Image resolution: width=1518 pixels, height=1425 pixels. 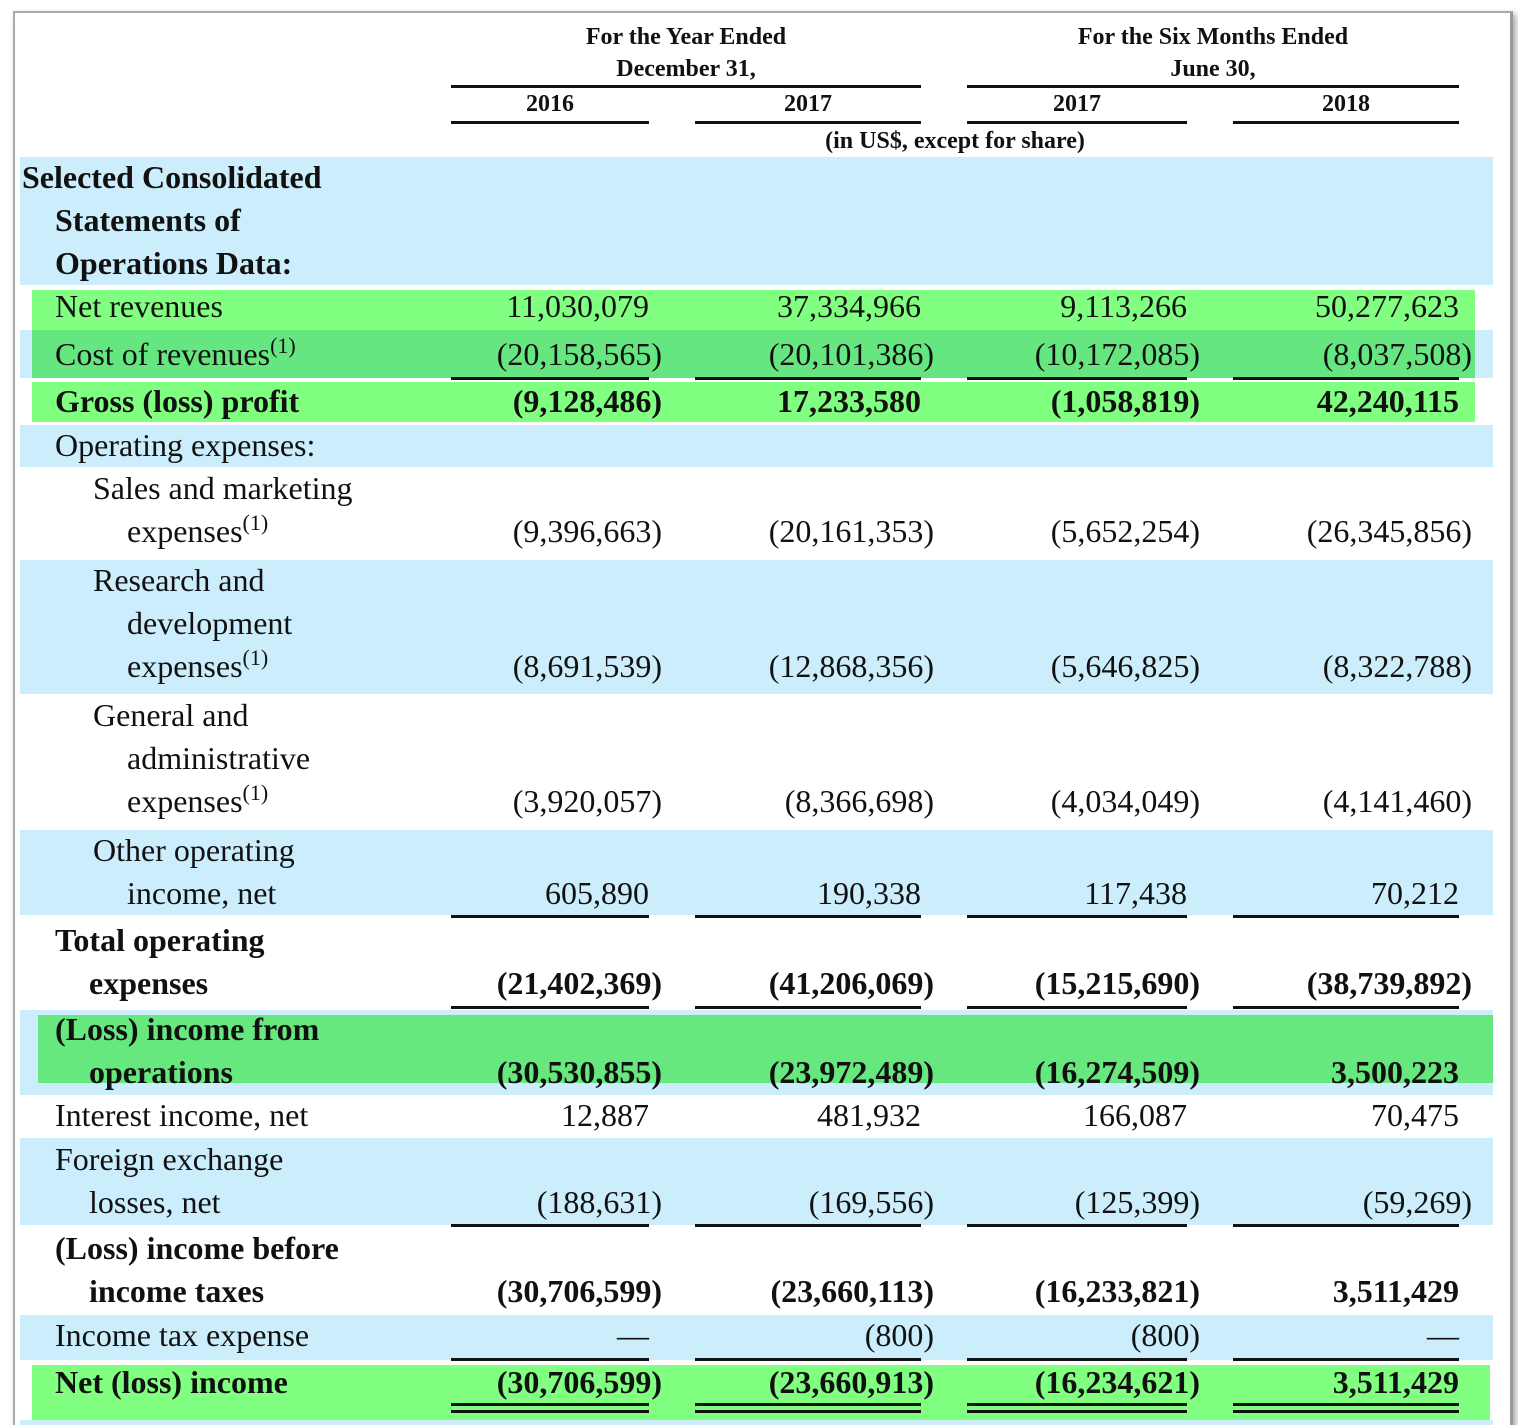 I want to click on row-label-line: Total operating, so click(x=160, y=940).